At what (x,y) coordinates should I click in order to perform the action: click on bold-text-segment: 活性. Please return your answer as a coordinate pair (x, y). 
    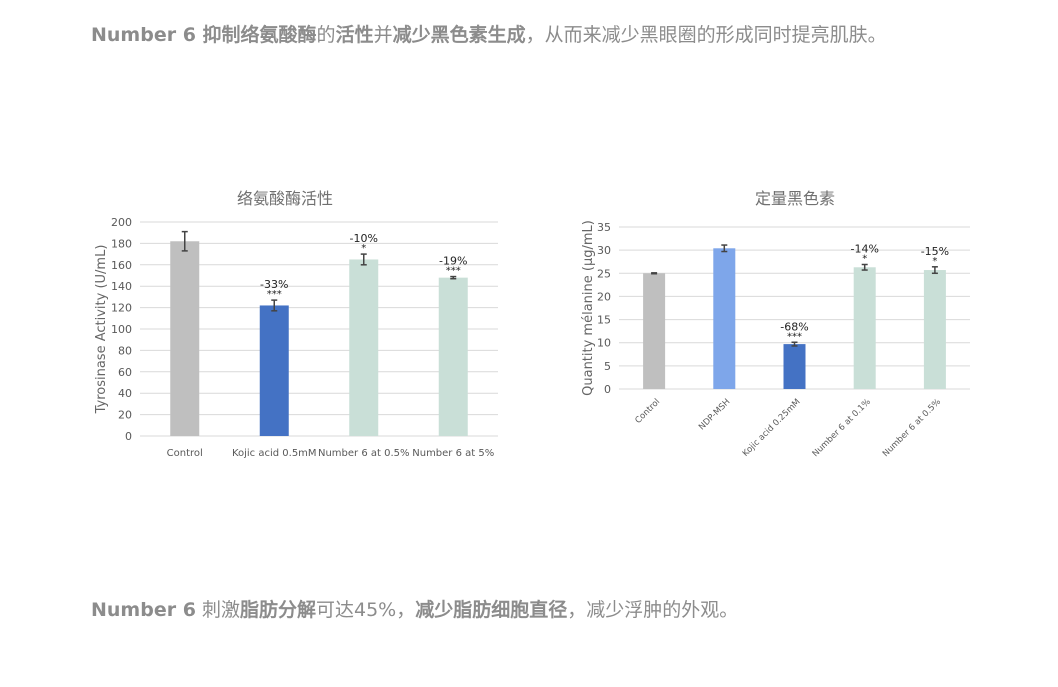
    Looking at the image, I should click on (354, 35).